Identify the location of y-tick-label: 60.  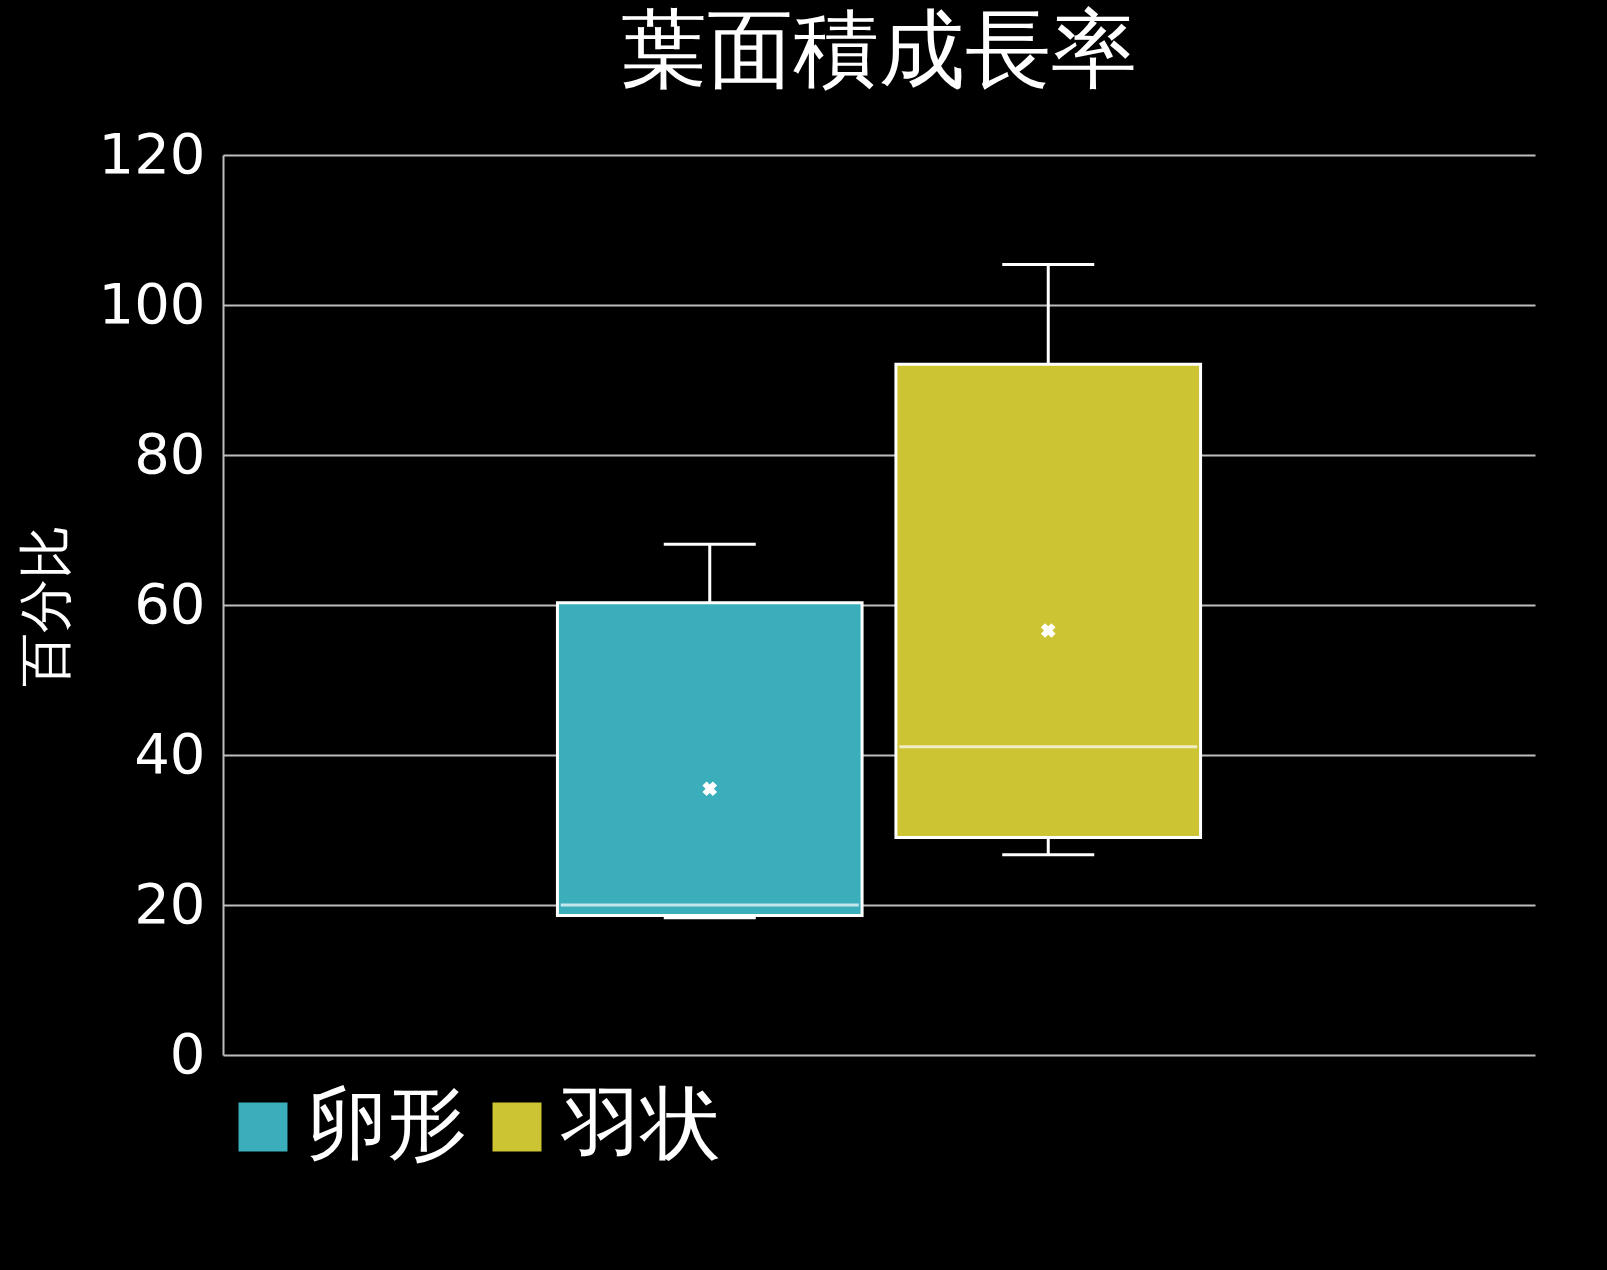
(170, 603).